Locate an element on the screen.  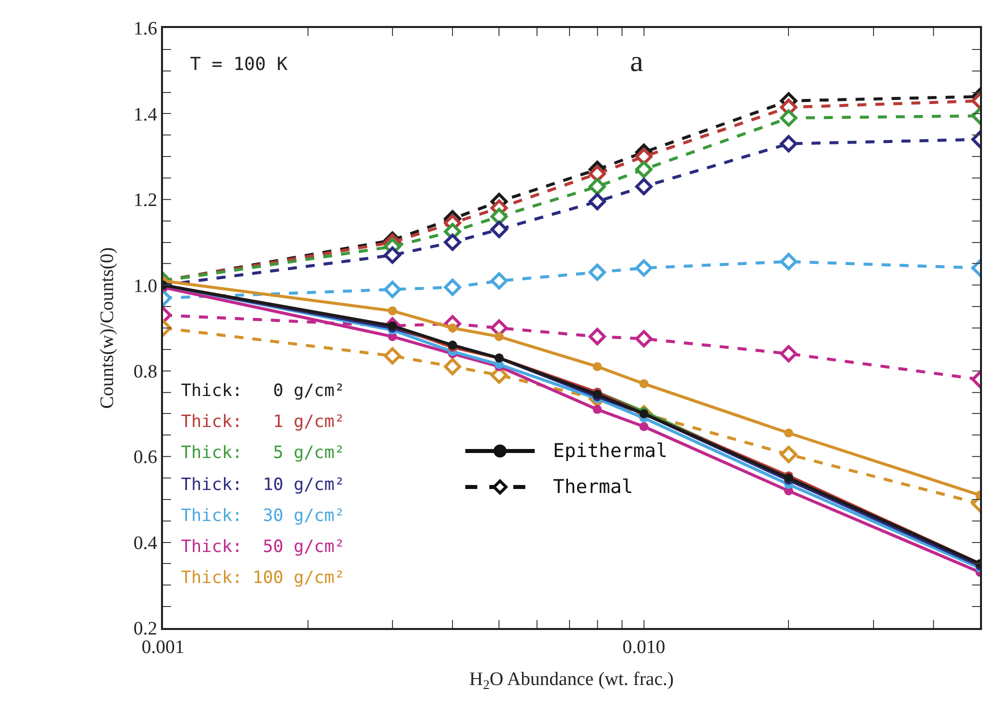
y-tick-label: 1.0 is located at coordinates (145, 286).